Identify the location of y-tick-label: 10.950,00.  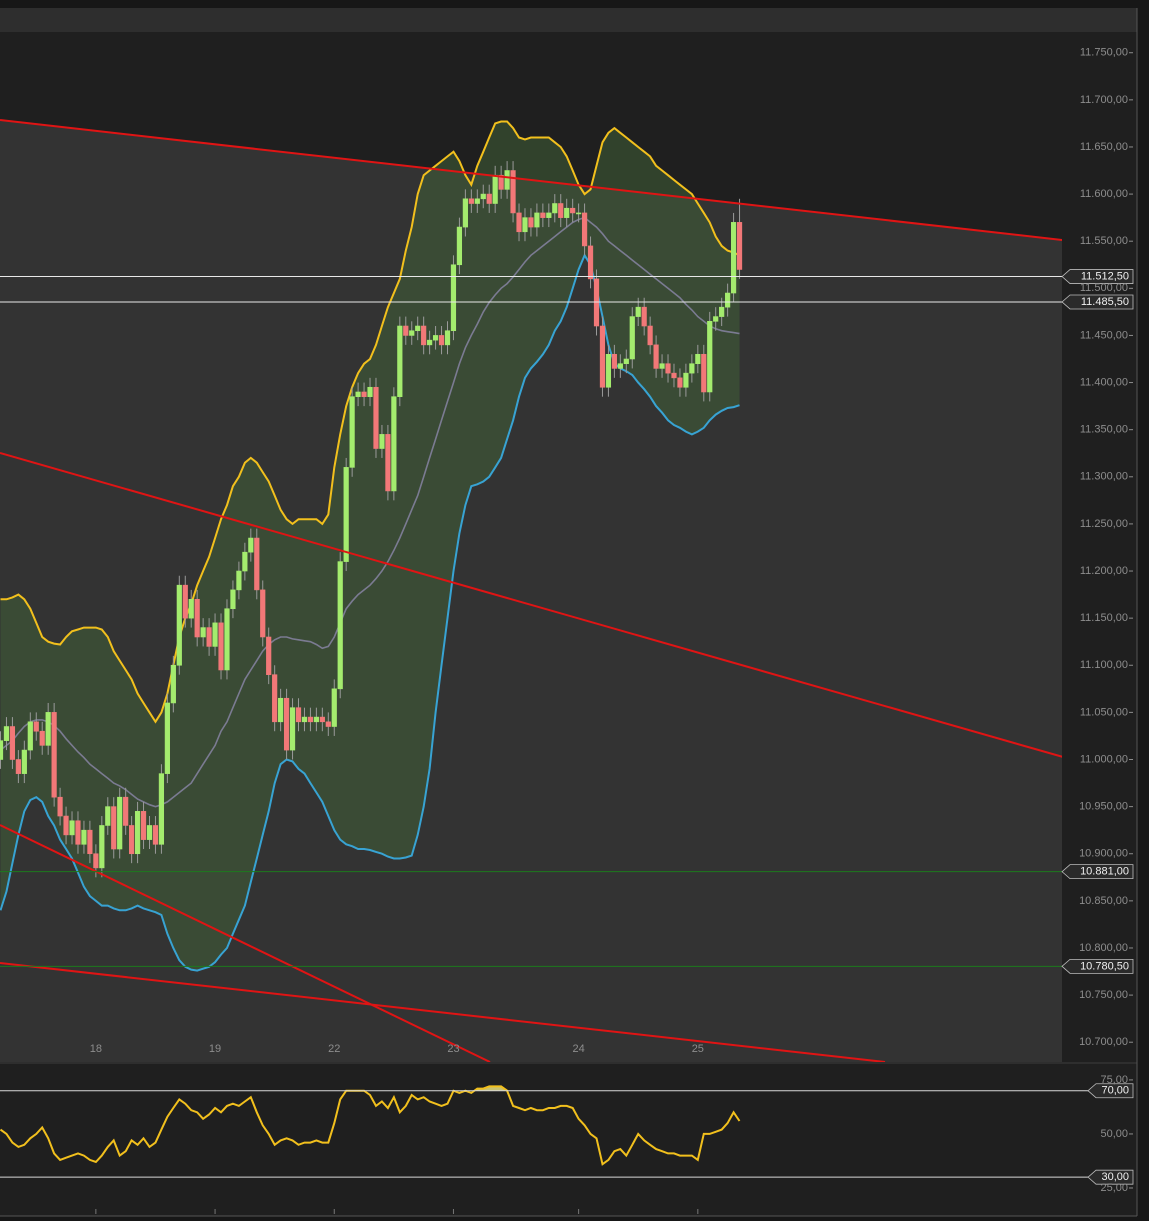
(1103, 807).